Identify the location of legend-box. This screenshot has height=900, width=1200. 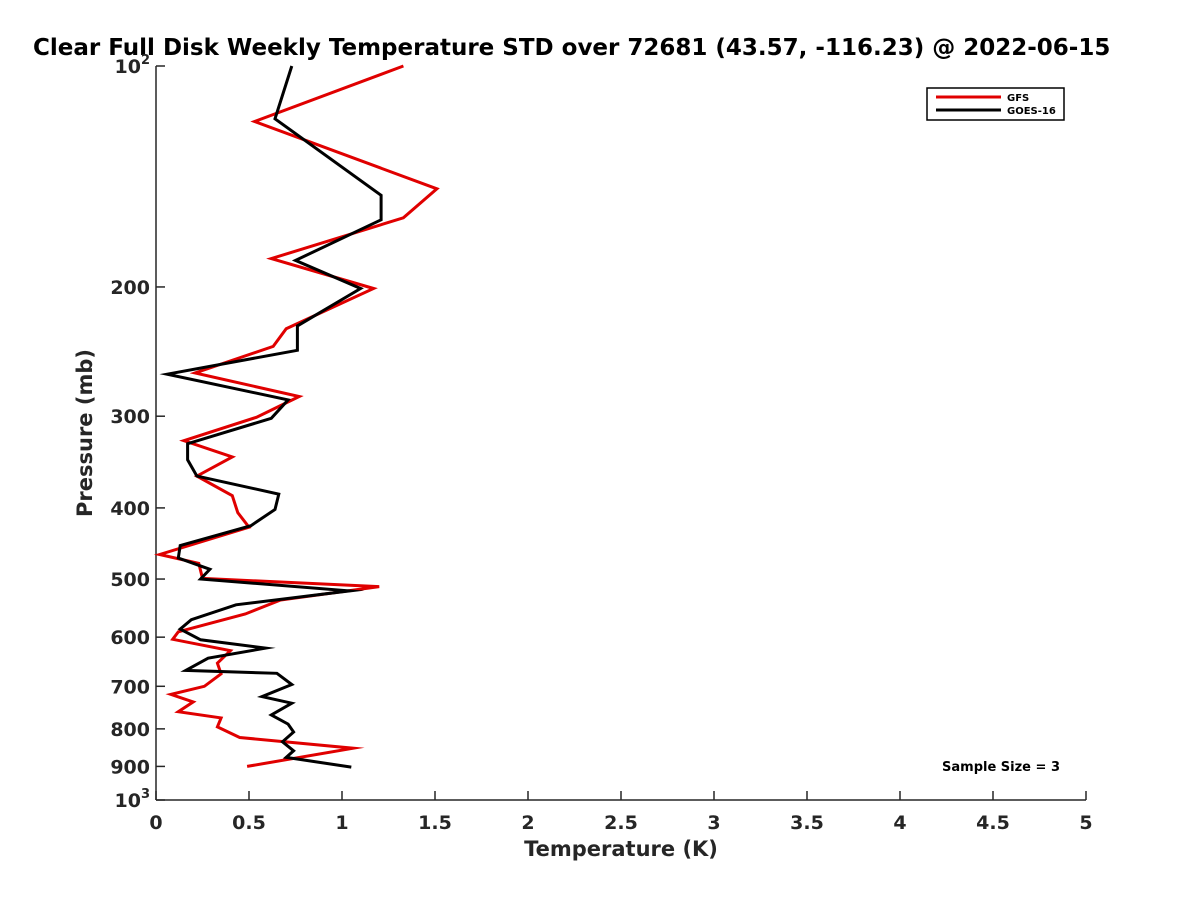
(995, 104).